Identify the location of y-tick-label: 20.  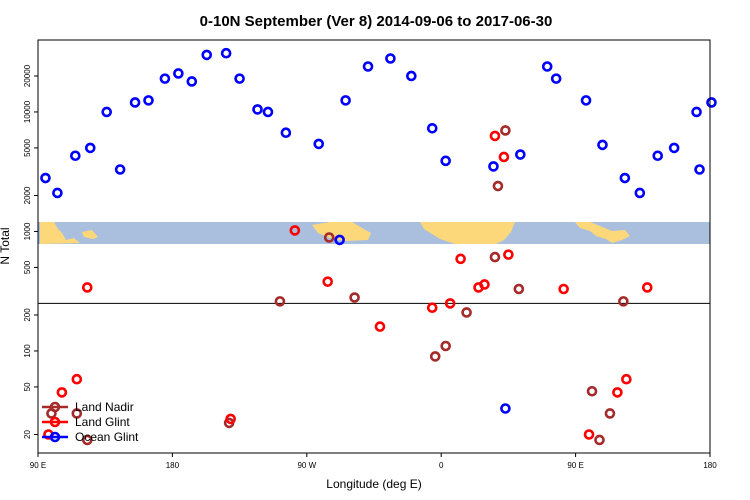
(27, 433).